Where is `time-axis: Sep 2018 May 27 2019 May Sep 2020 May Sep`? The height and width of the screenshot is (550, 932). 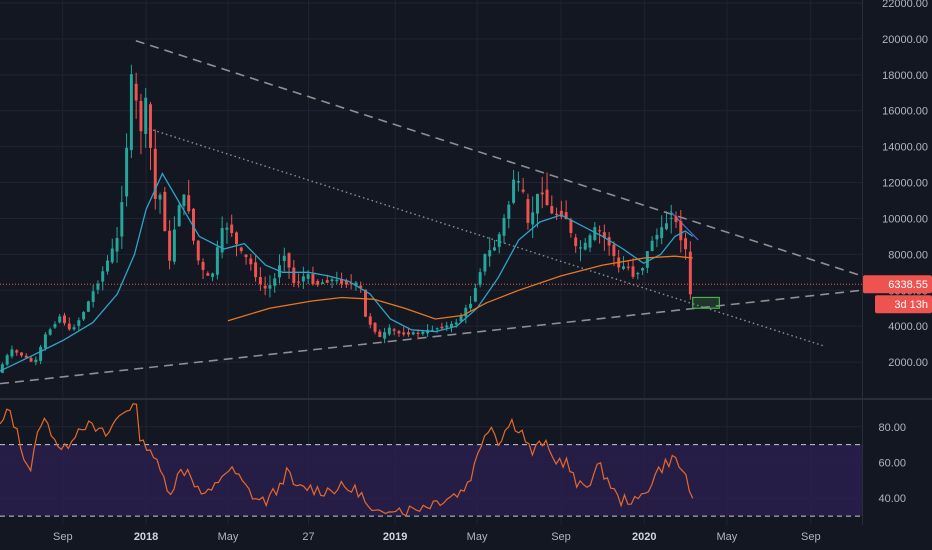
time-axis: Sep 2018 May 27 2019 May Sep 2020 May Sep is located at coordinates (437, 537).